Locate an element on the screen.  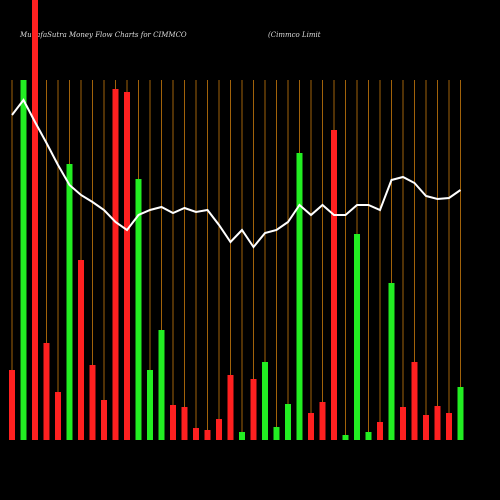
chart-title: MunafaSutra Money Flow Charts for CIMMCO is located at coordinates (103, 35).